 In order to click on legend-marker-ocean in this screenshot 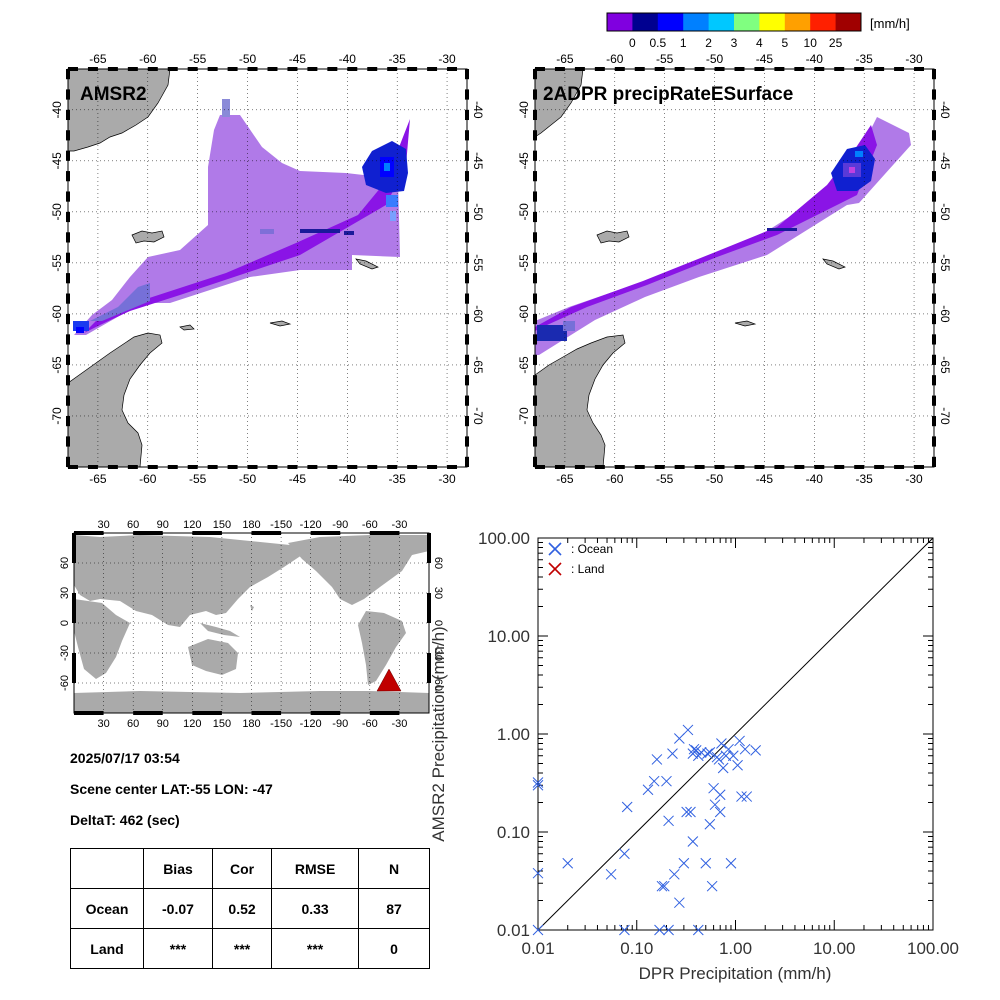, I will do `click(555, 549)`.